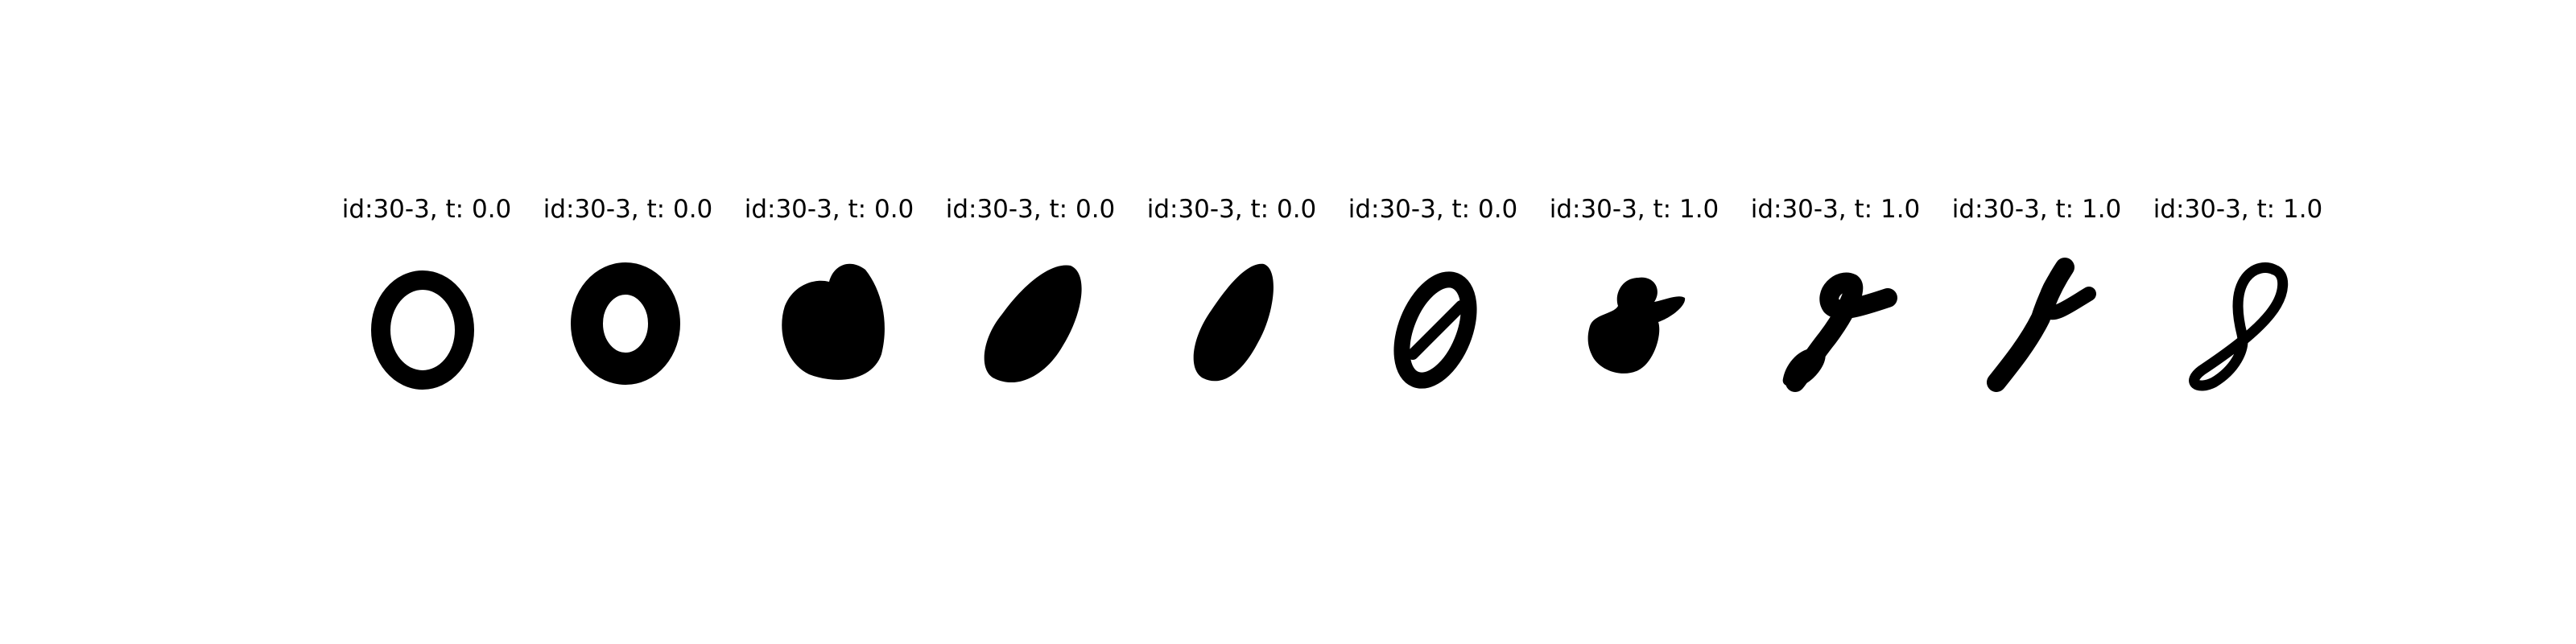  I want to click on handwritten-zero-thick-icon, so click(625, 323).